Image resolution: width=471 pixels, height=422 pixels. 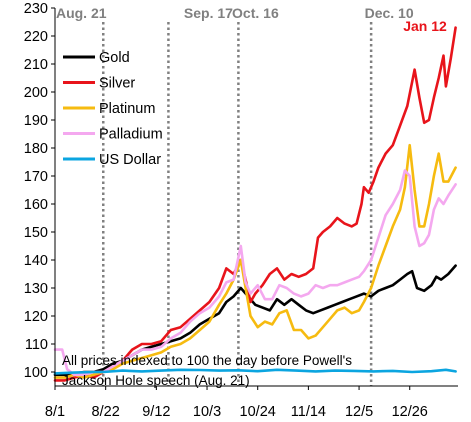 I want to click on legend: Gold Silver Platinum Palladium US Dollar, so click(x=113, y=109).